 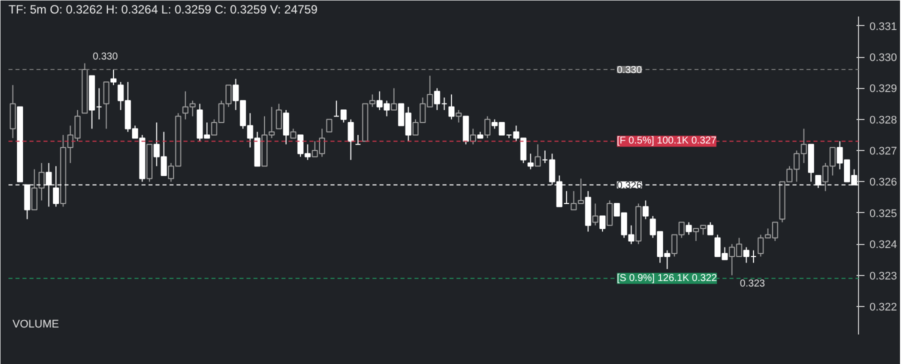 I want to click on y-tick-label: 0.324, so click(x=884, y=245).